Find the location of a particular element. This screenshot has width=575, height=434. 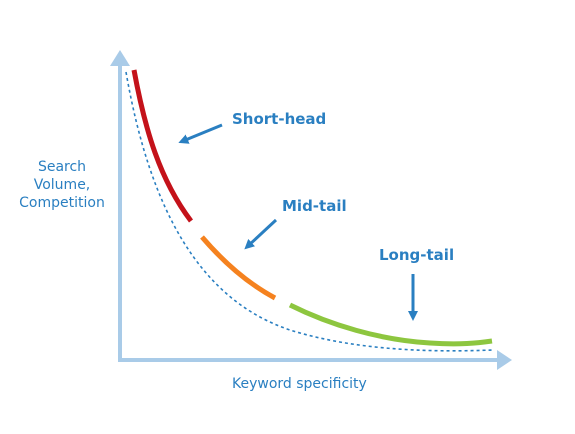

x-axis-arrow-icon is located at coordinates (504, 360).